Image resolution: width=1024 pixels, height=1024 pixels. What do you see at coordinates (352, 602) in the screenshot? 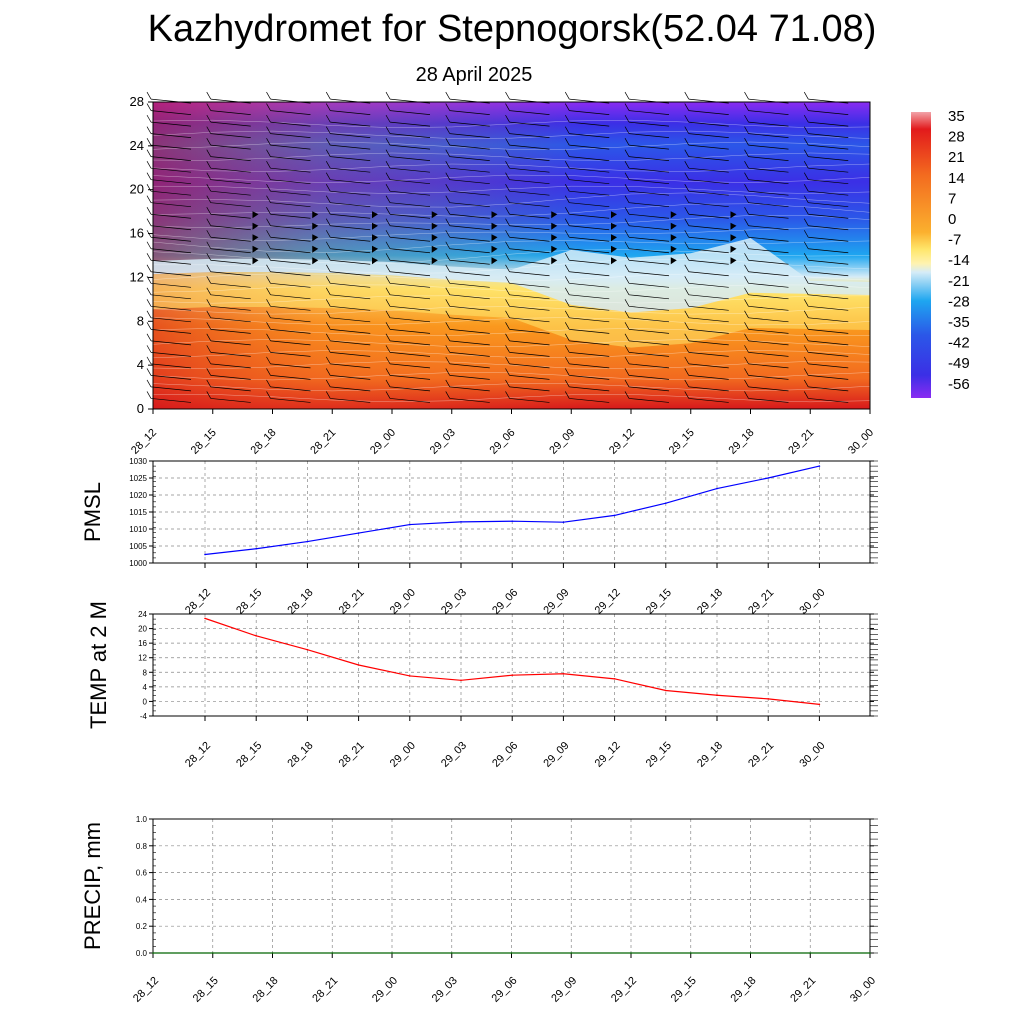
I see `x-tick-label: 28_21` at bounding box center [352, 602].